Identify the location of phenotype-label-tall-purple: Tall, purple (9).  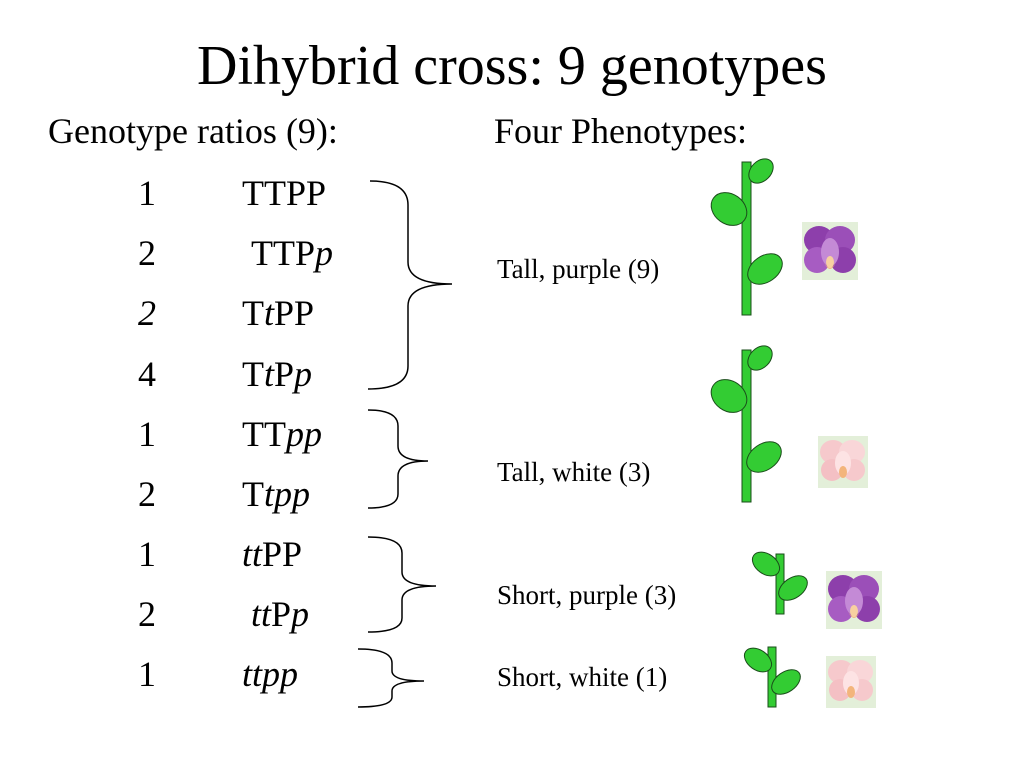
(578, 269).